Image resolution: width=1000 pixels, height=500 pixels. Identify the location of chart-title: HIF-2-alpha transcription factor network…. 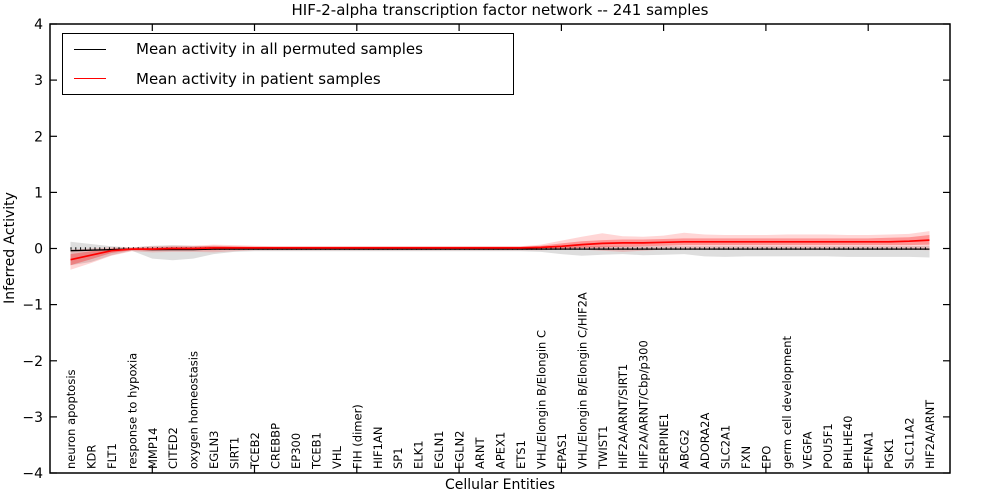
(500, 10).